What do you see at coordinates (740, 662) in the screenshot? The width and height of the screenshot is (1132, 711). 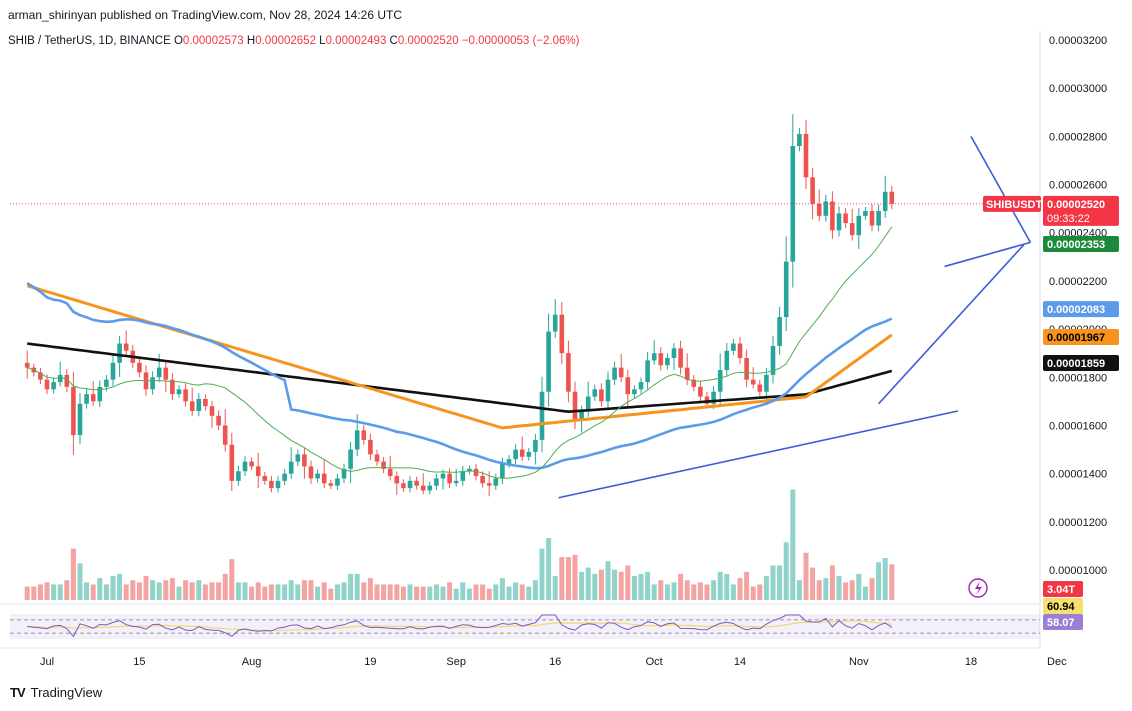 I see `x-tick-label: 14` at bounding box center [740, 662].